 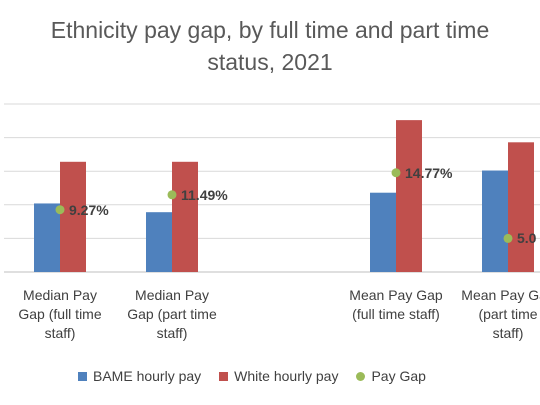 I want to click on legend-marker-pay-gap, so click(x=361, y=376).